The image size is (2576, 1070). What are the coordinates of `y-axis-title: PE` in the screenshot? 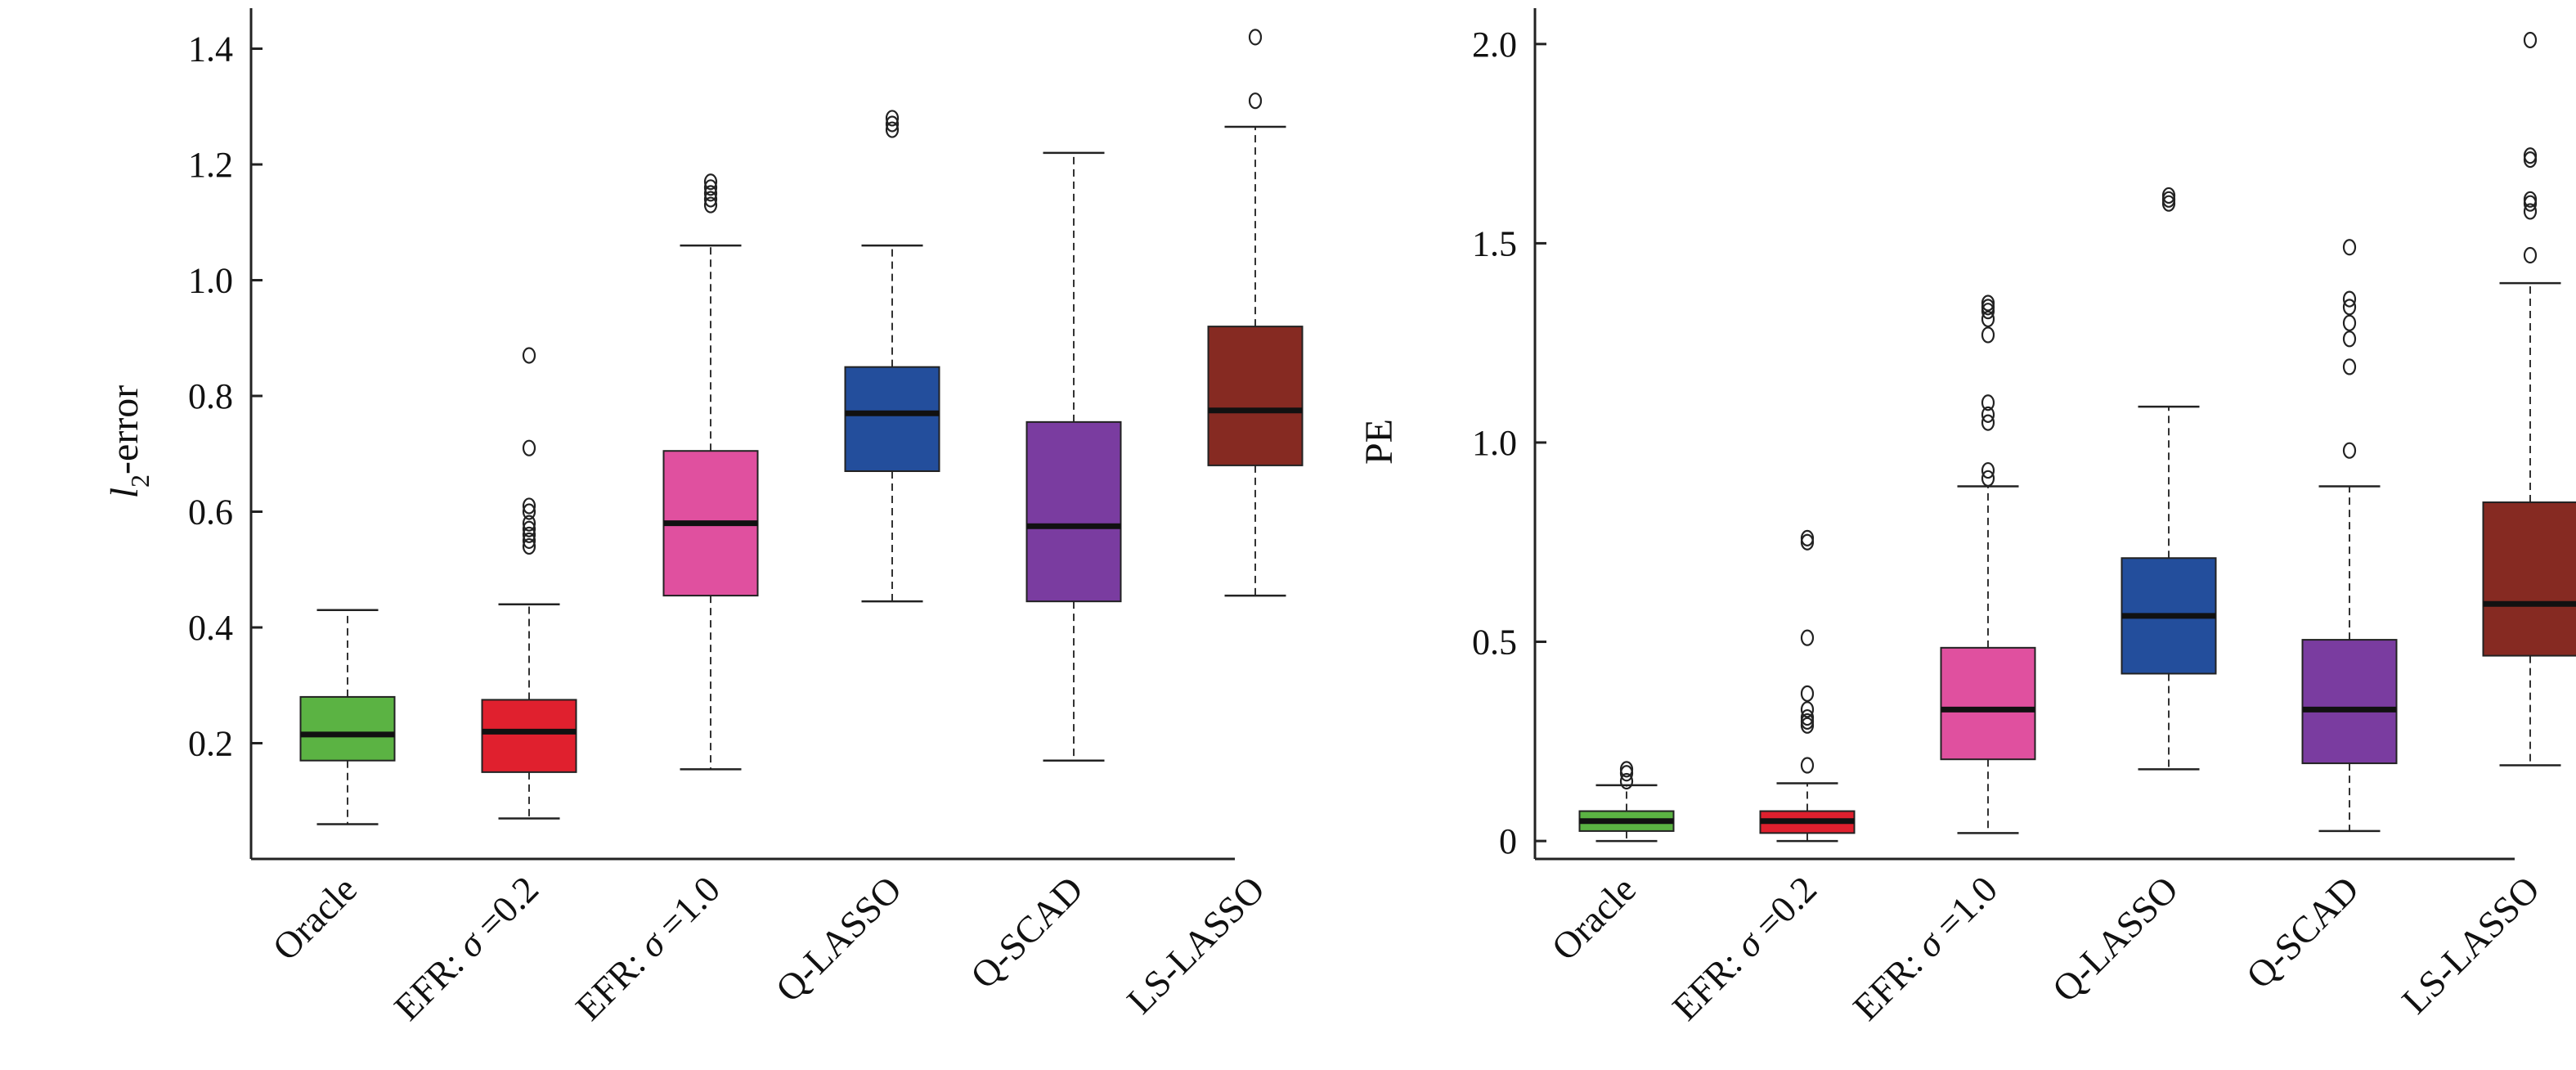 It's located at (1379, 442).